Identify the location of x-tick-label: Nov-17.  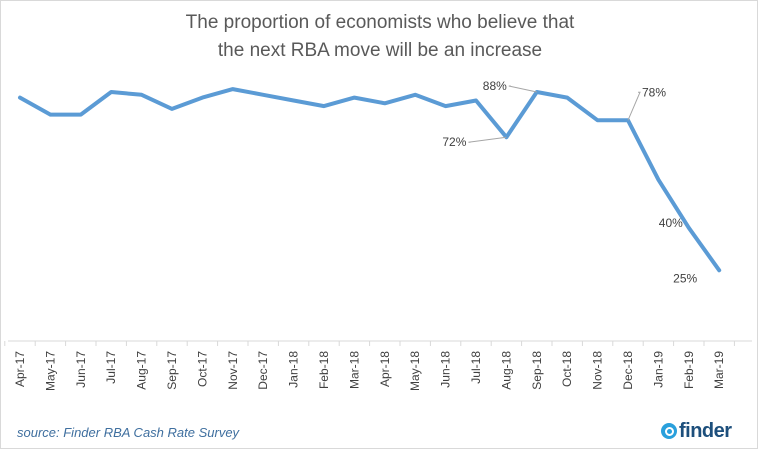
(233, 370).